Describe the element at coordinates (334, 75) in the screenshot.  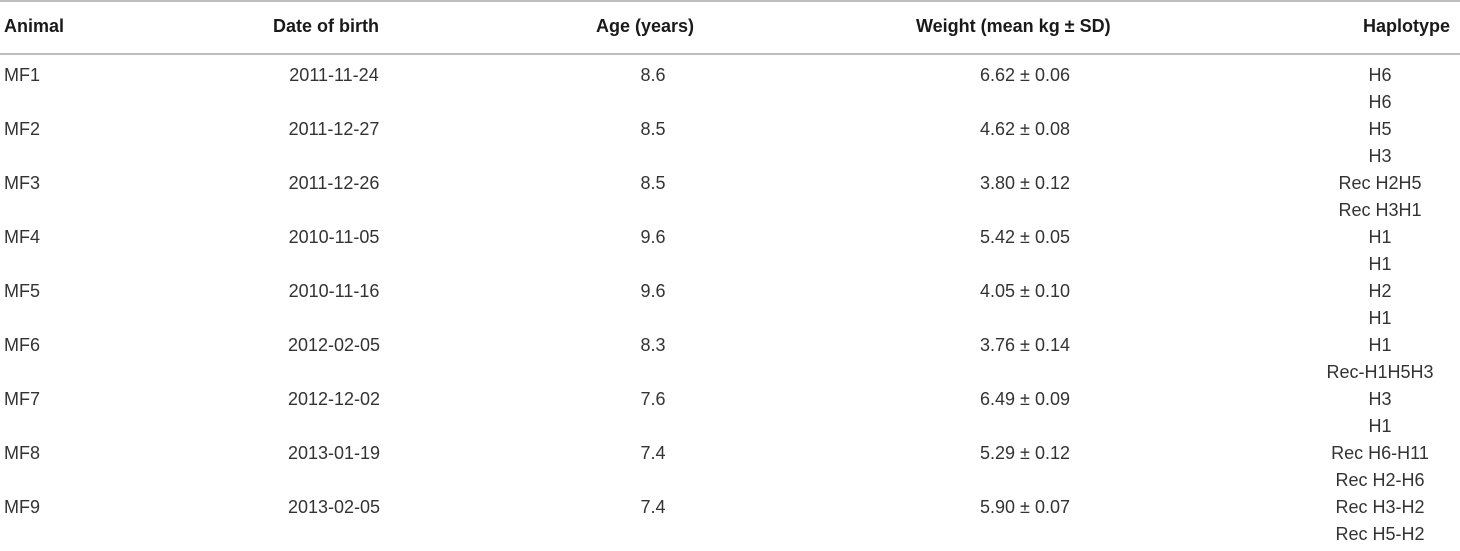
I see `cell-date-of-birth: 2011-11-24` at that location.